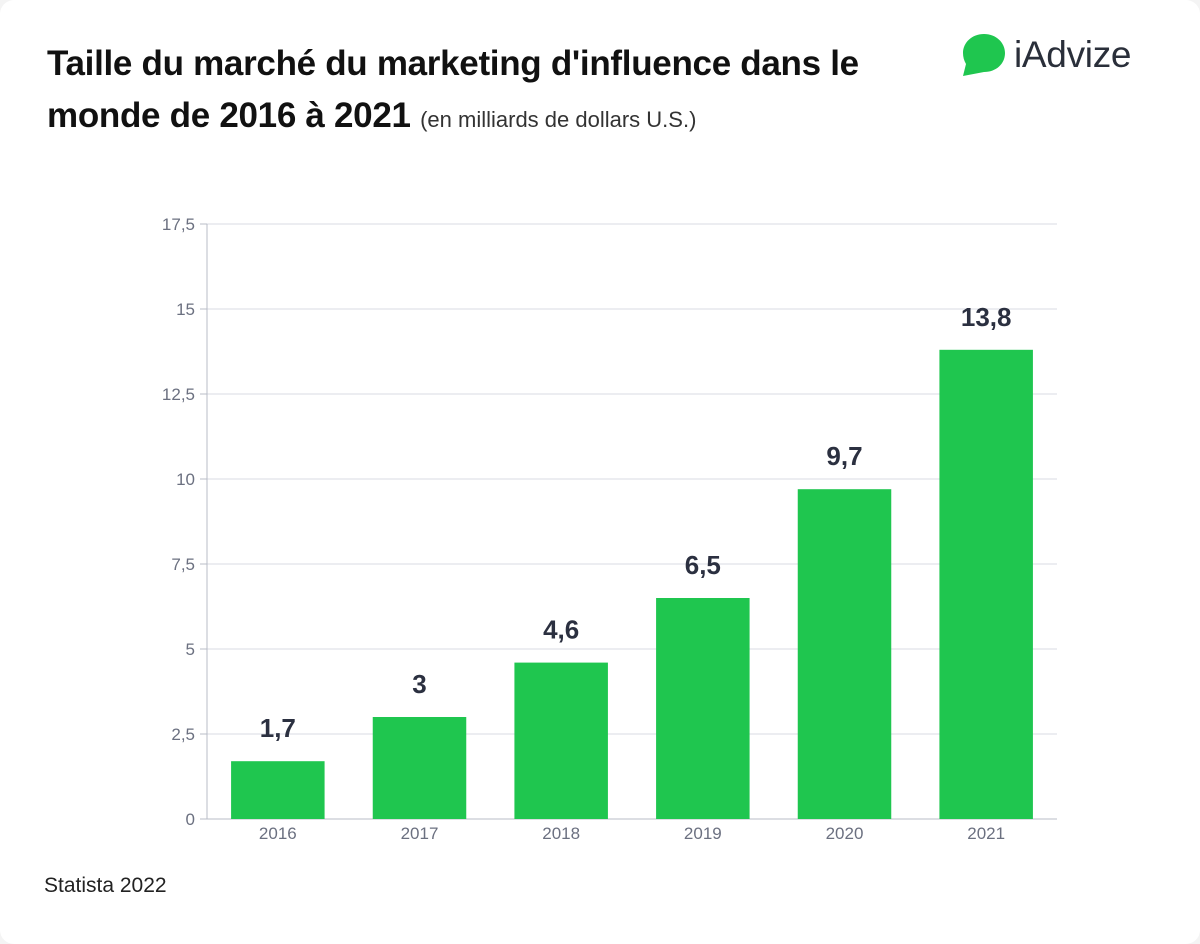 The width and height of the screenshot is (1200, 944). I want to click on brand-name: iAdvize, so click(1073, 54).